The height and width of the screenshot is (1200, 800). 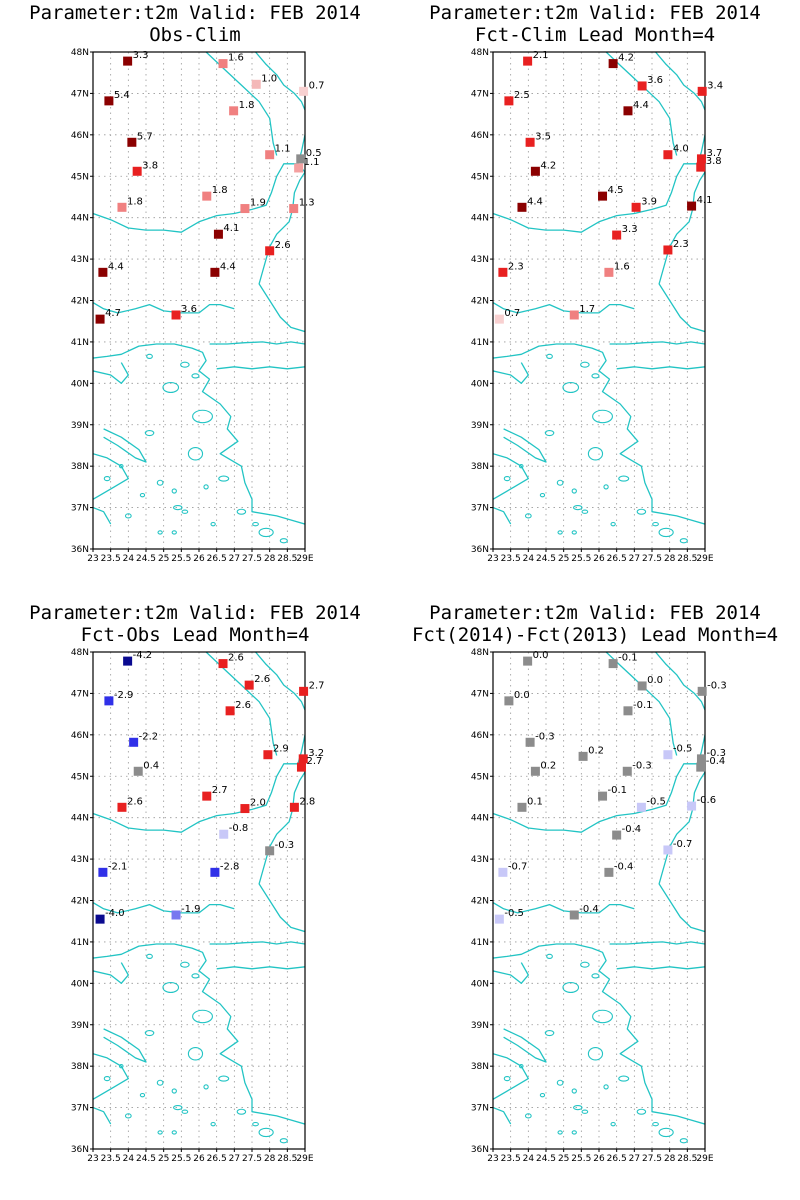 What do you see at coordinates (307, 203) in the screenshot?
I see `station-value-label: 1.3` at bounding box center [307, 203].